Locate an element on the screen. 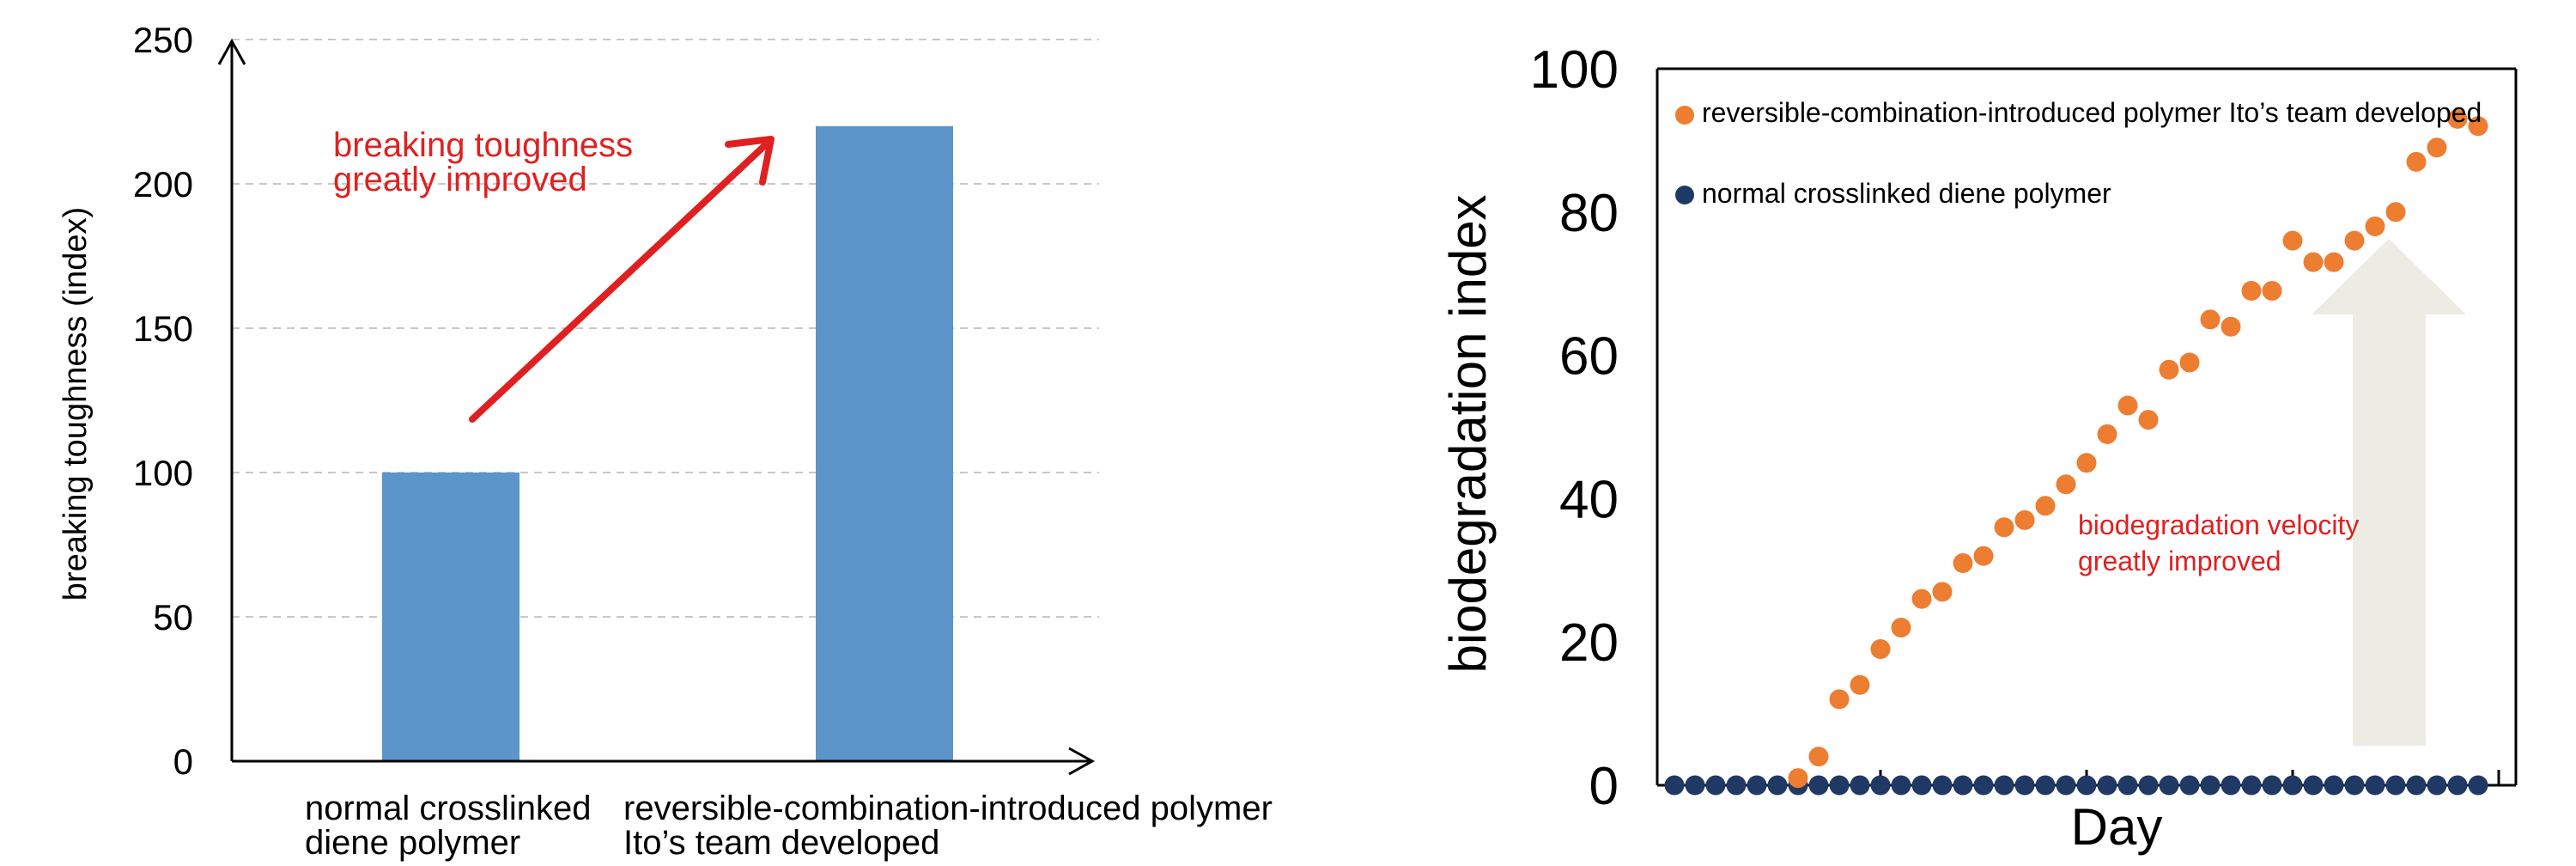  velocity-annotation-line-1: biodegradation velocity is located at coordinates (2218, 524).